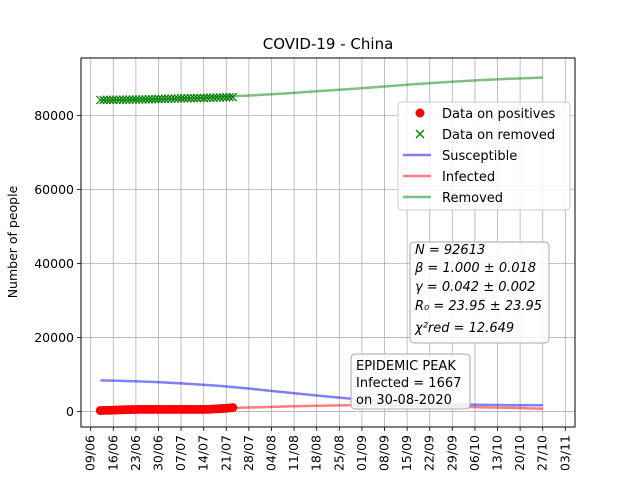  What do you see at coordinates (498, 135) in the screenshot?
I see `legend-label-removed-data: Data on removed` at bounding box center [498, 135].